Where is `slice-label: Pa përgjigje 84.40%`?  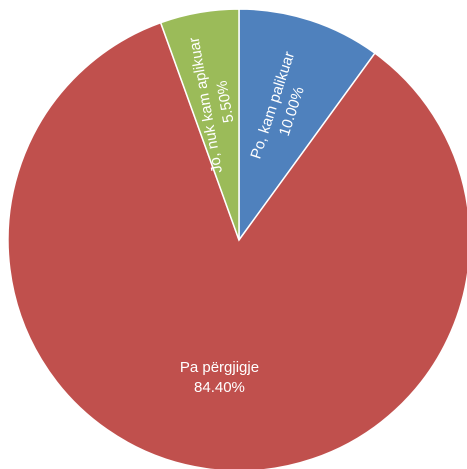 slice-label: Pa përgjigje 84.40% is located at coordinates (219, 377).